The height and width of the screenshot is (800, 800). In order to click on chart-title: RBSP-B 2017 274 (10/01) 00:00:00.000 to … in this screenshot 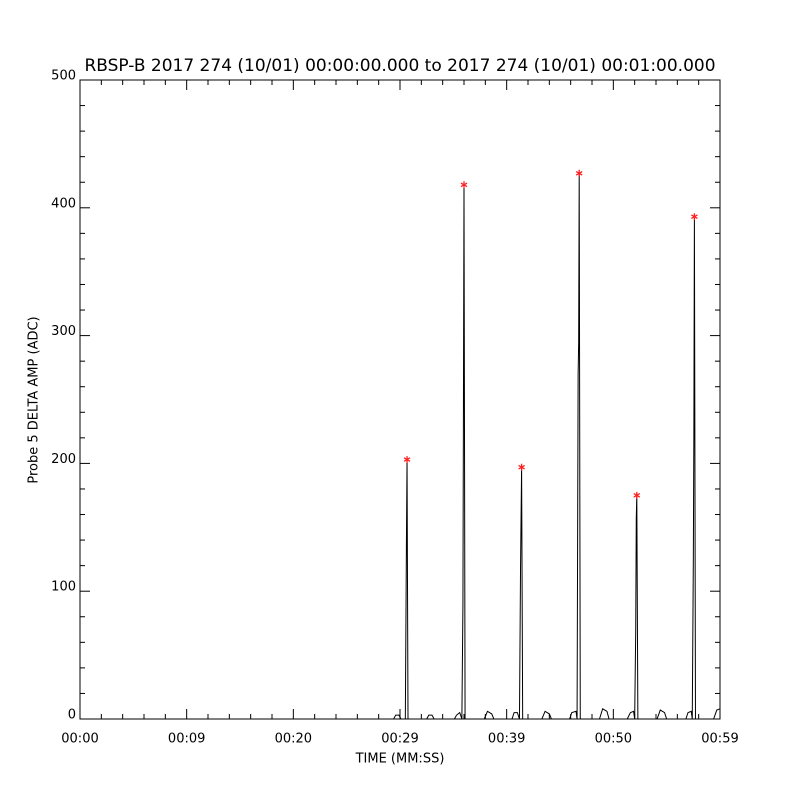, I will do `click(399, 66)`.